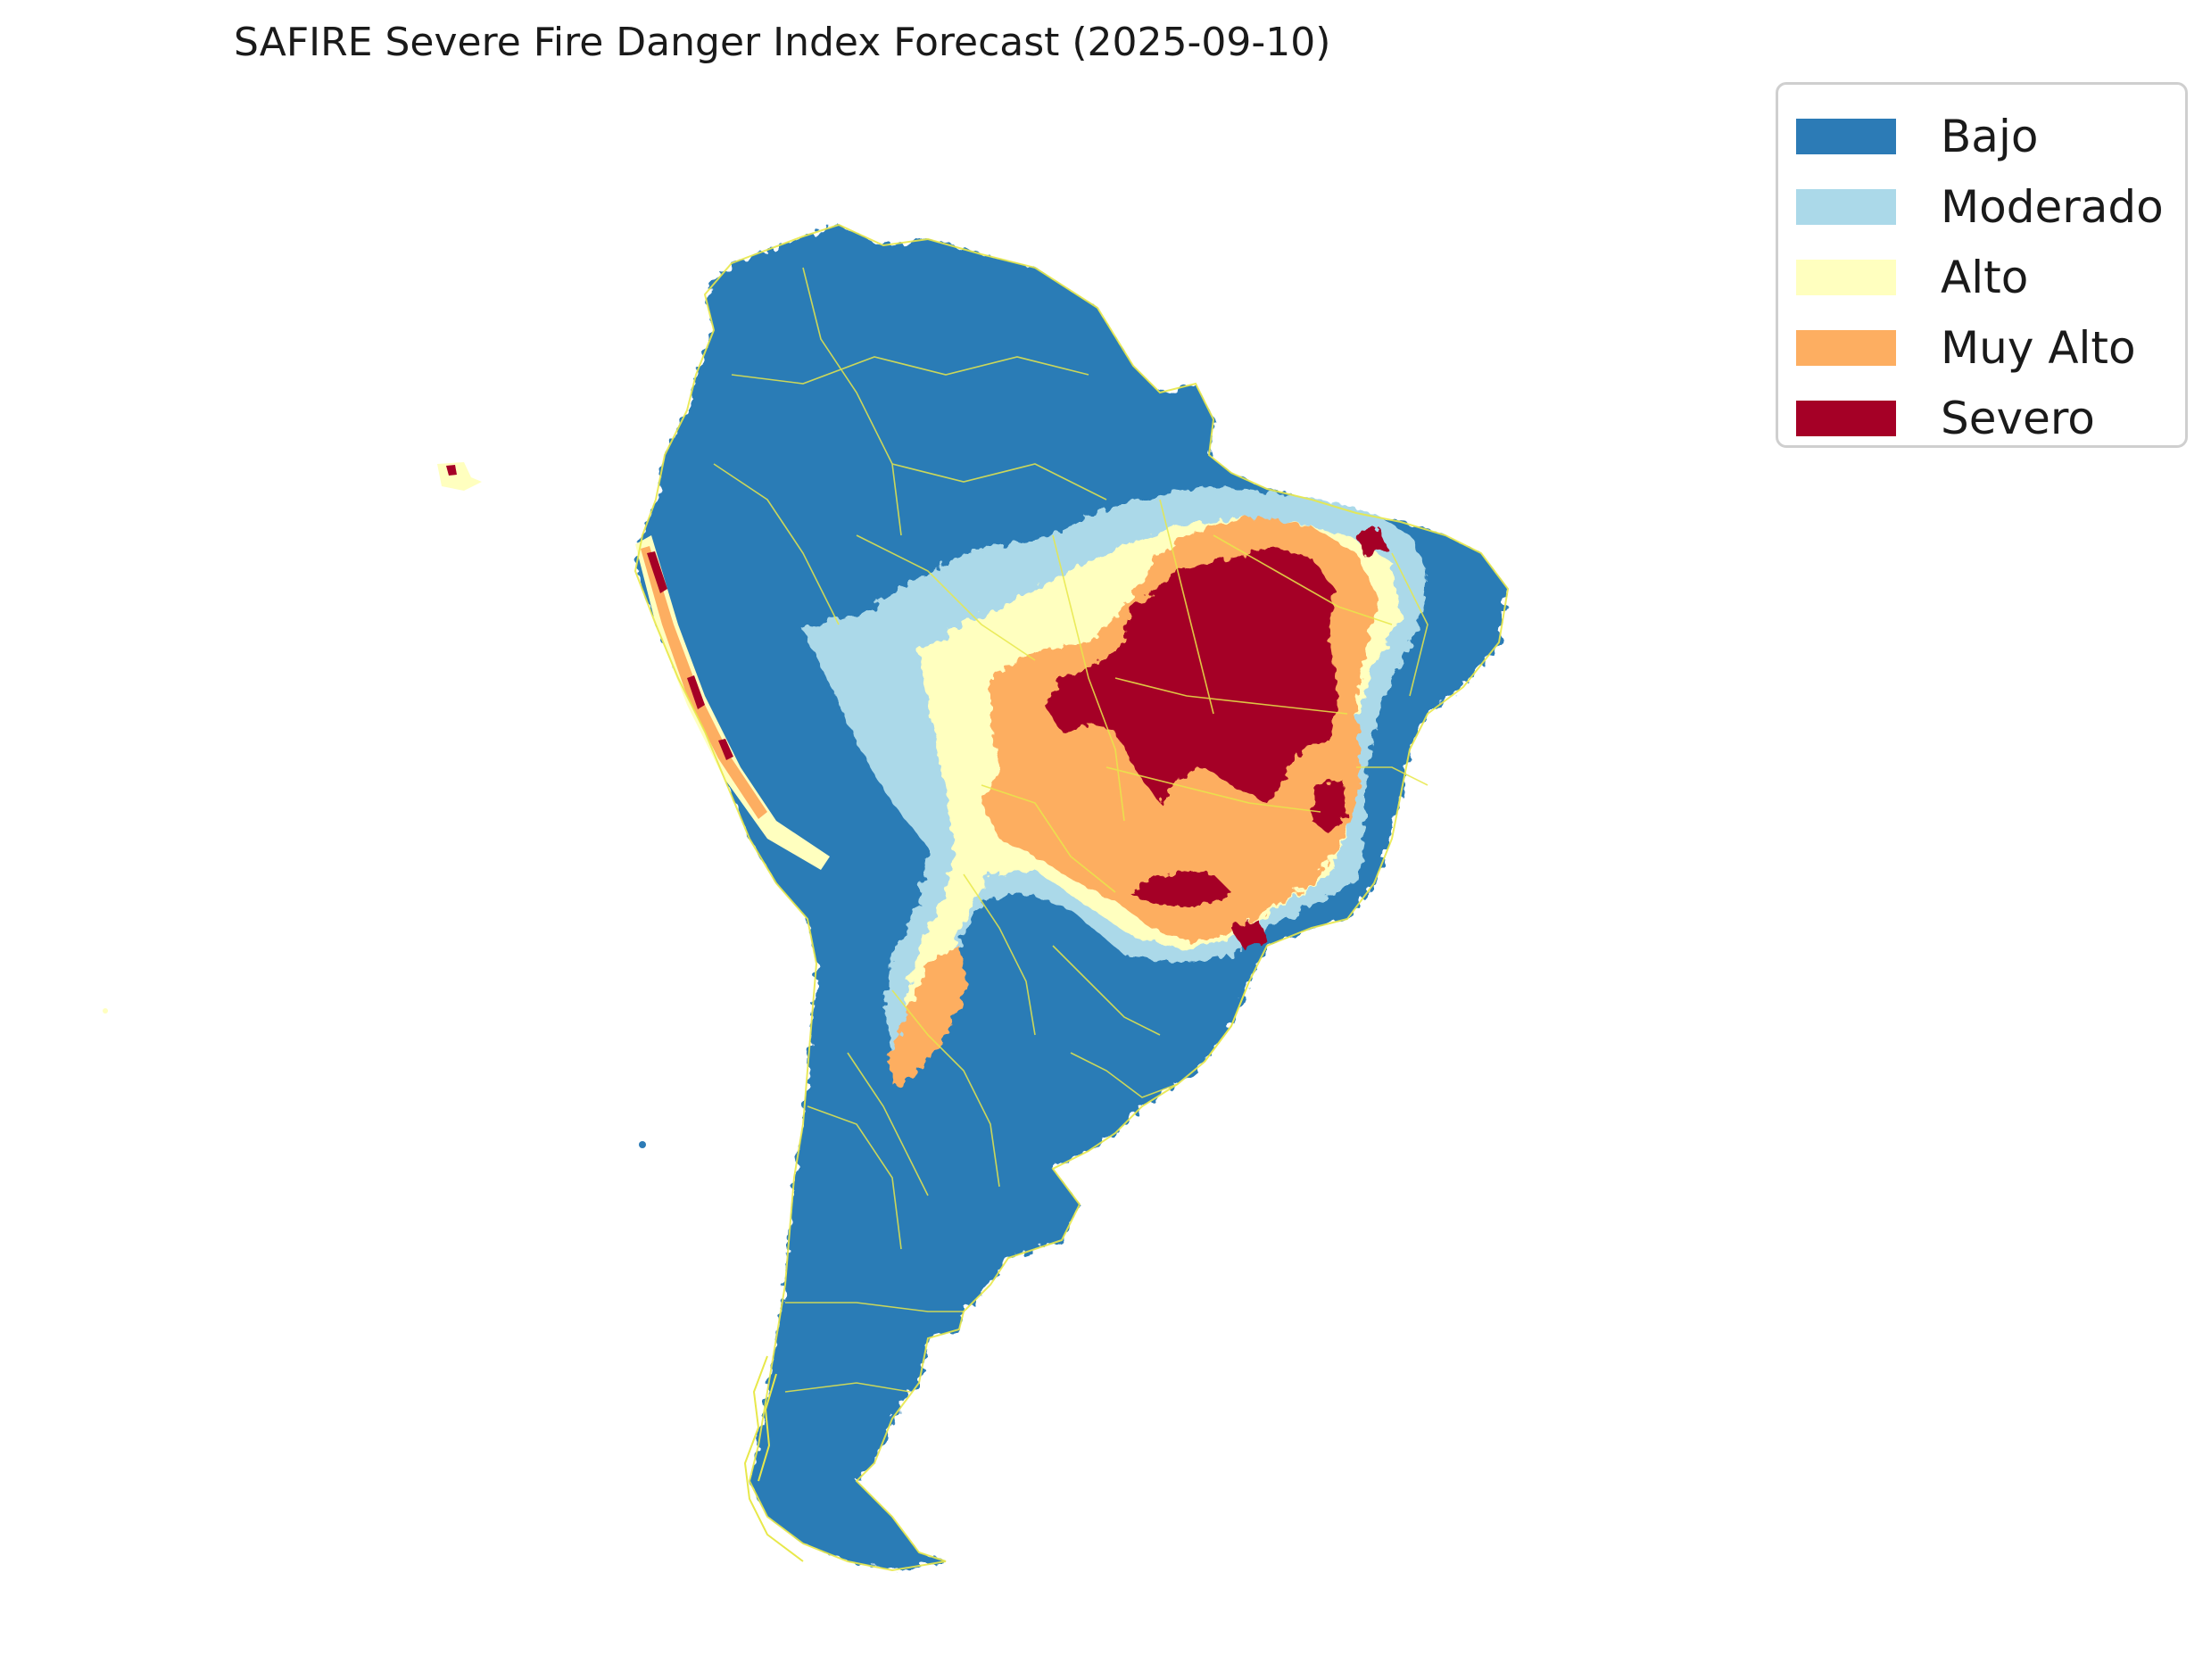  I want to click on legend-item-muy-alto: Muy Alto, so click(1990, 347).